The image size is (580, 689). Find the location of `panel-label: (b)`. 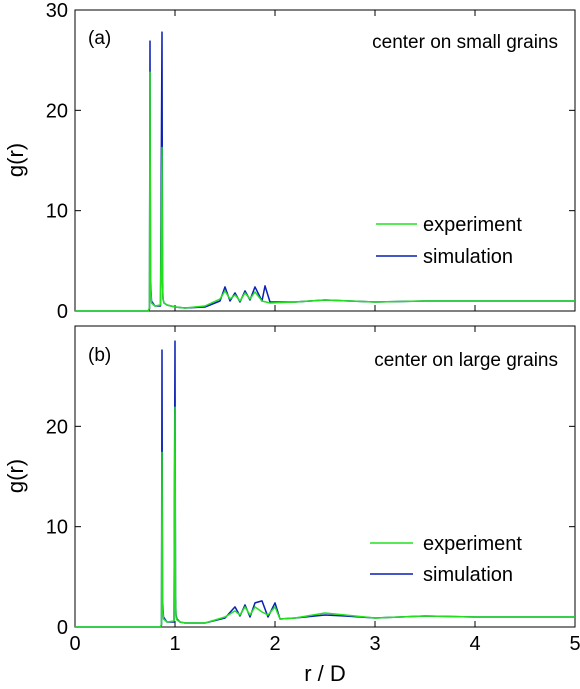

panel-label: (b) is located at coordinates (99, 355).